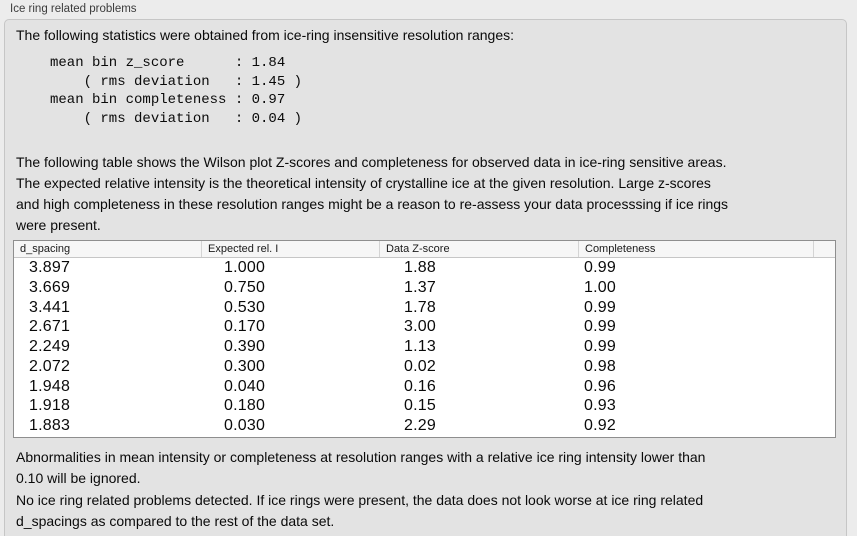  I want to click on table-cell: 0.96, so click(600, 386).